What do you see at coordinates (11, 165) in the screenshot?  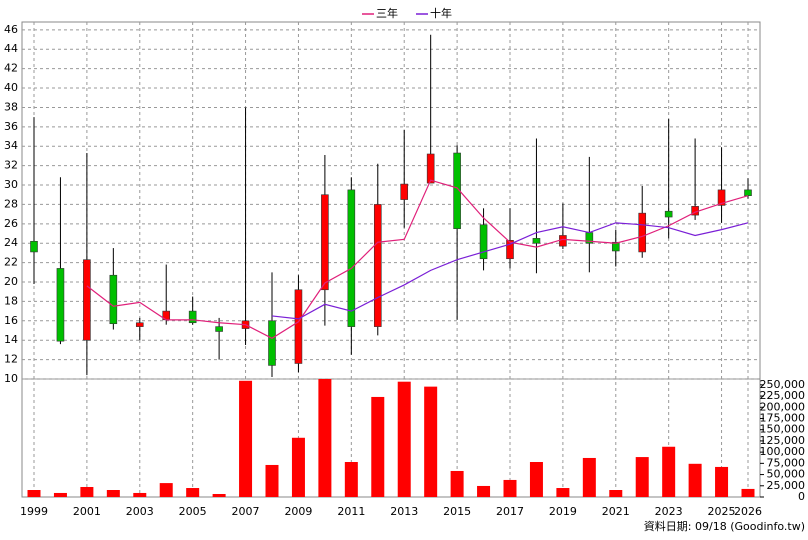 I see `y-tick-label: 32` at bounding box center [11, 165].